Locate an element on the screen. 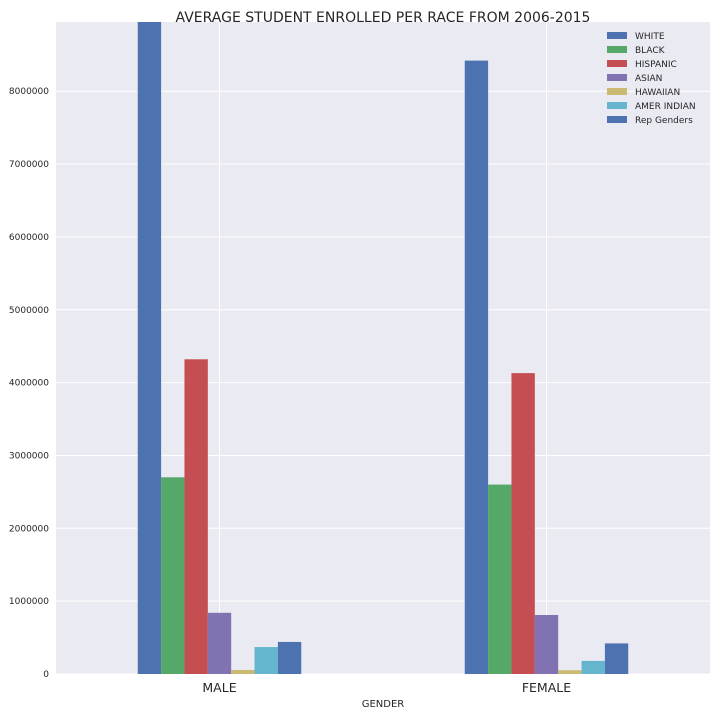 The height and width of the screenshot is (720, 720). x-axis-ticks: MALE FEMALE is located at coordinates (386, 687).